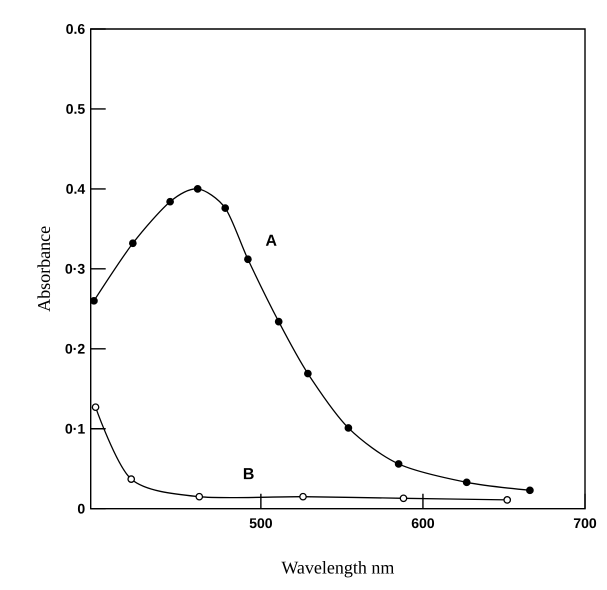 This screenshot has width=607, height=590. What do you see at coordinates (43, 269) in the screenshot?
I see `y-axis-title: Absorbance` at bounding box center [43, 269].